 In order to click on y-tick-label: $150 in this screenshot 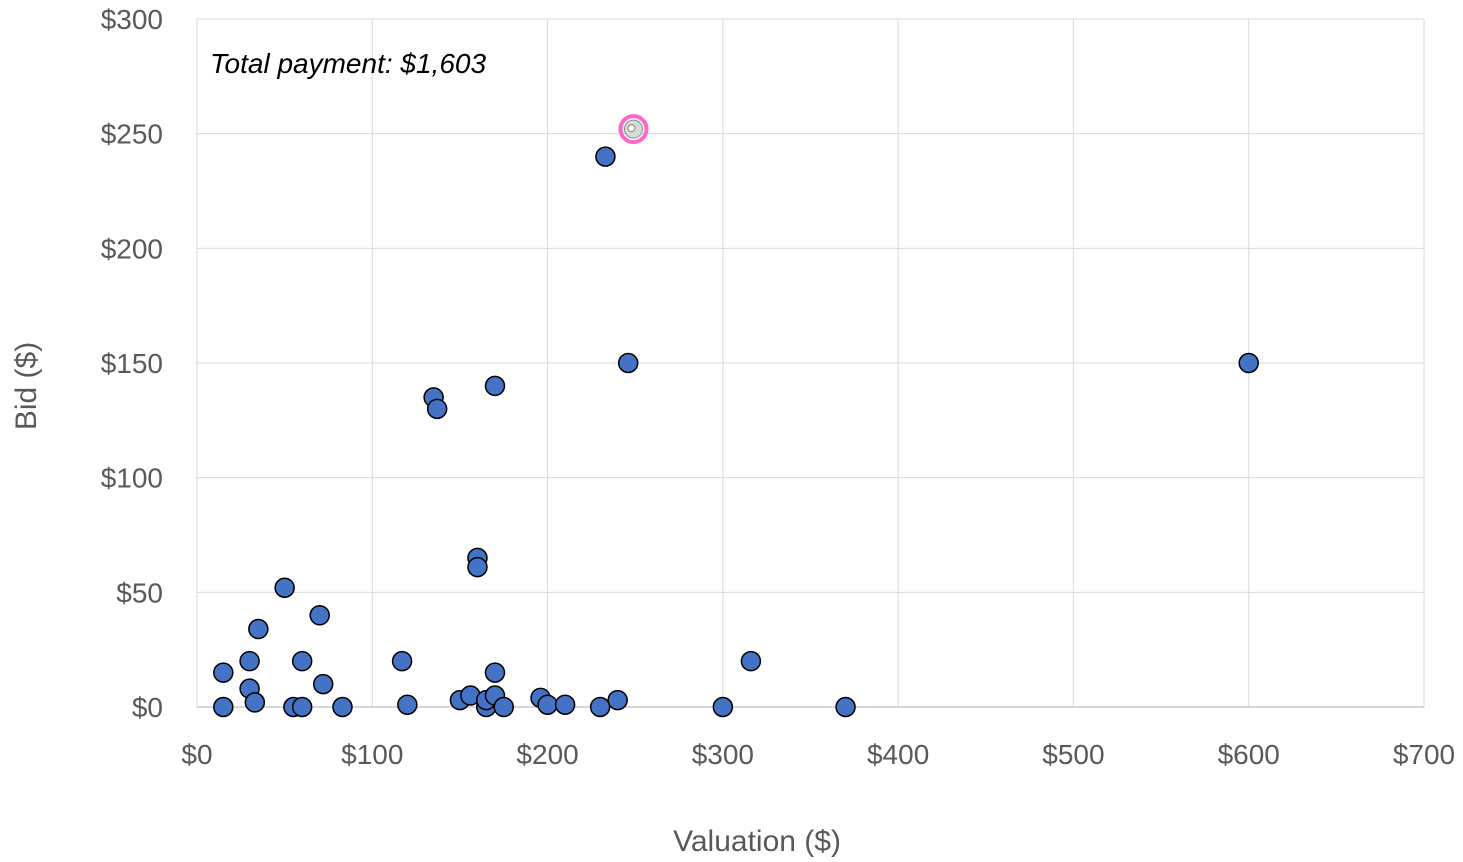, I will do `click(132, 363)`.